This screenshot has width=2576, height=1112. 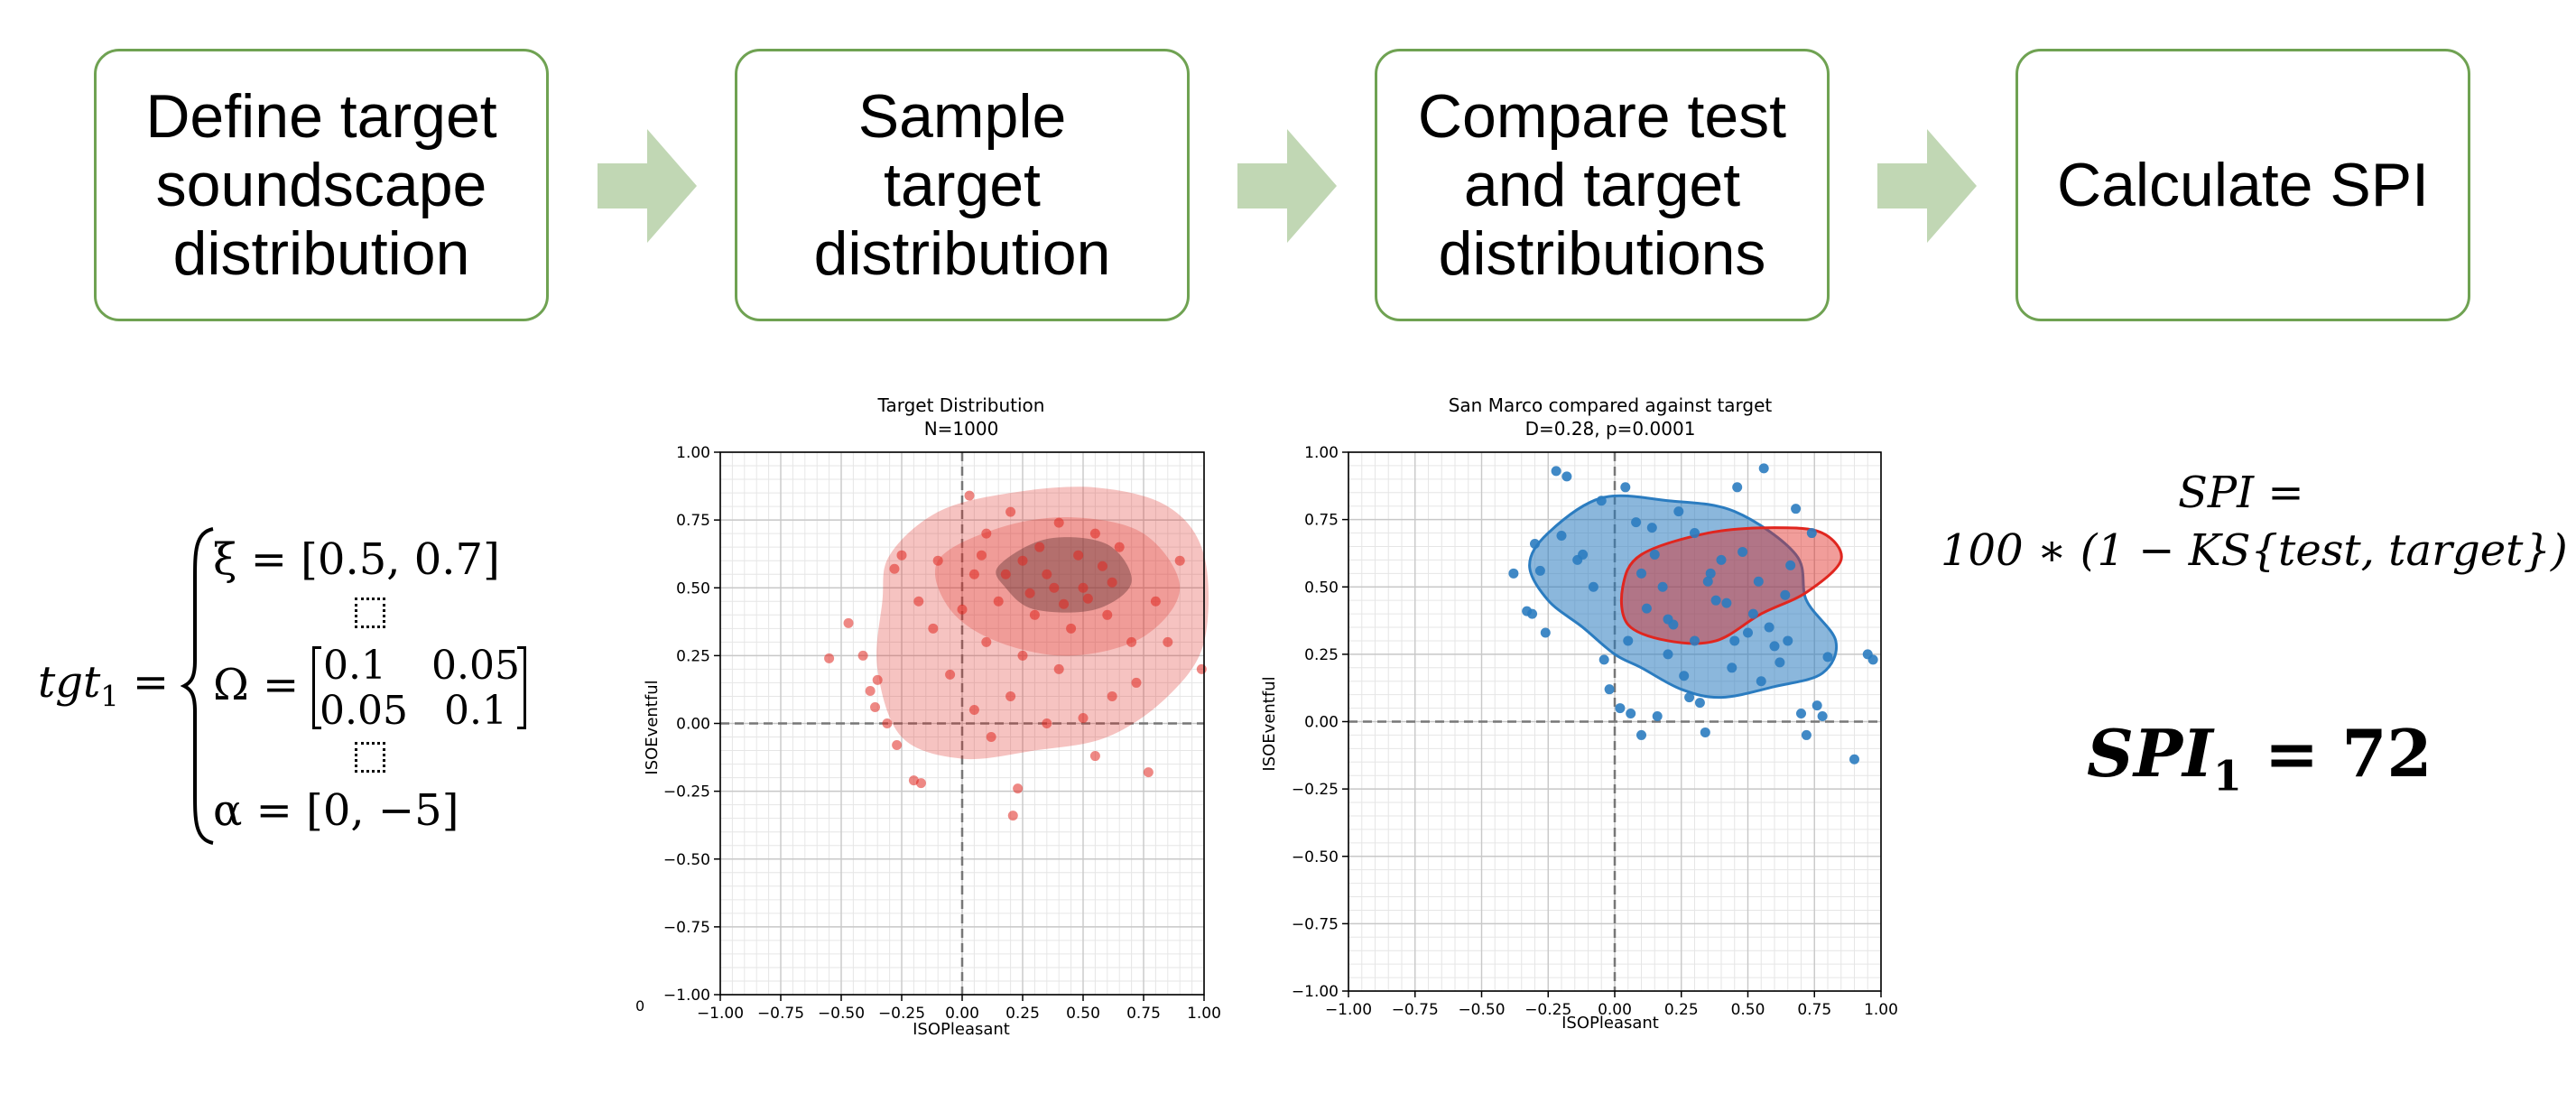 I want to click on step-label: Calculate SPI, so click(x=2243, y=185).